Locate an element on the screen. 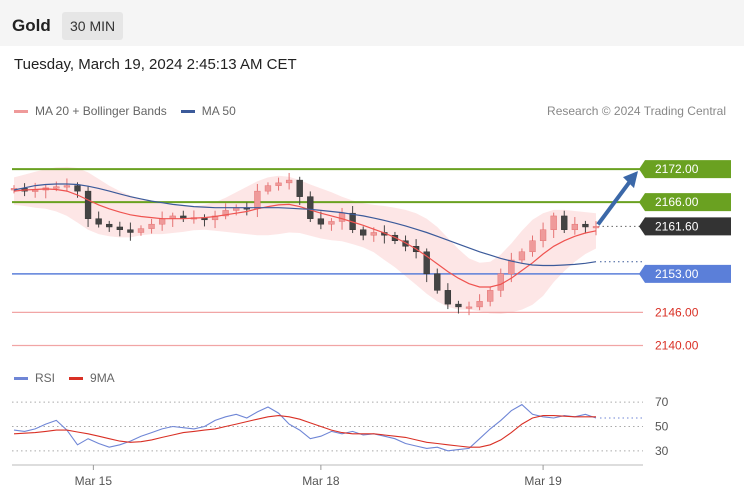 This screenshot has width=744, height=496. legend-item-9ma: 9MA is located at coordinates (92, 378).